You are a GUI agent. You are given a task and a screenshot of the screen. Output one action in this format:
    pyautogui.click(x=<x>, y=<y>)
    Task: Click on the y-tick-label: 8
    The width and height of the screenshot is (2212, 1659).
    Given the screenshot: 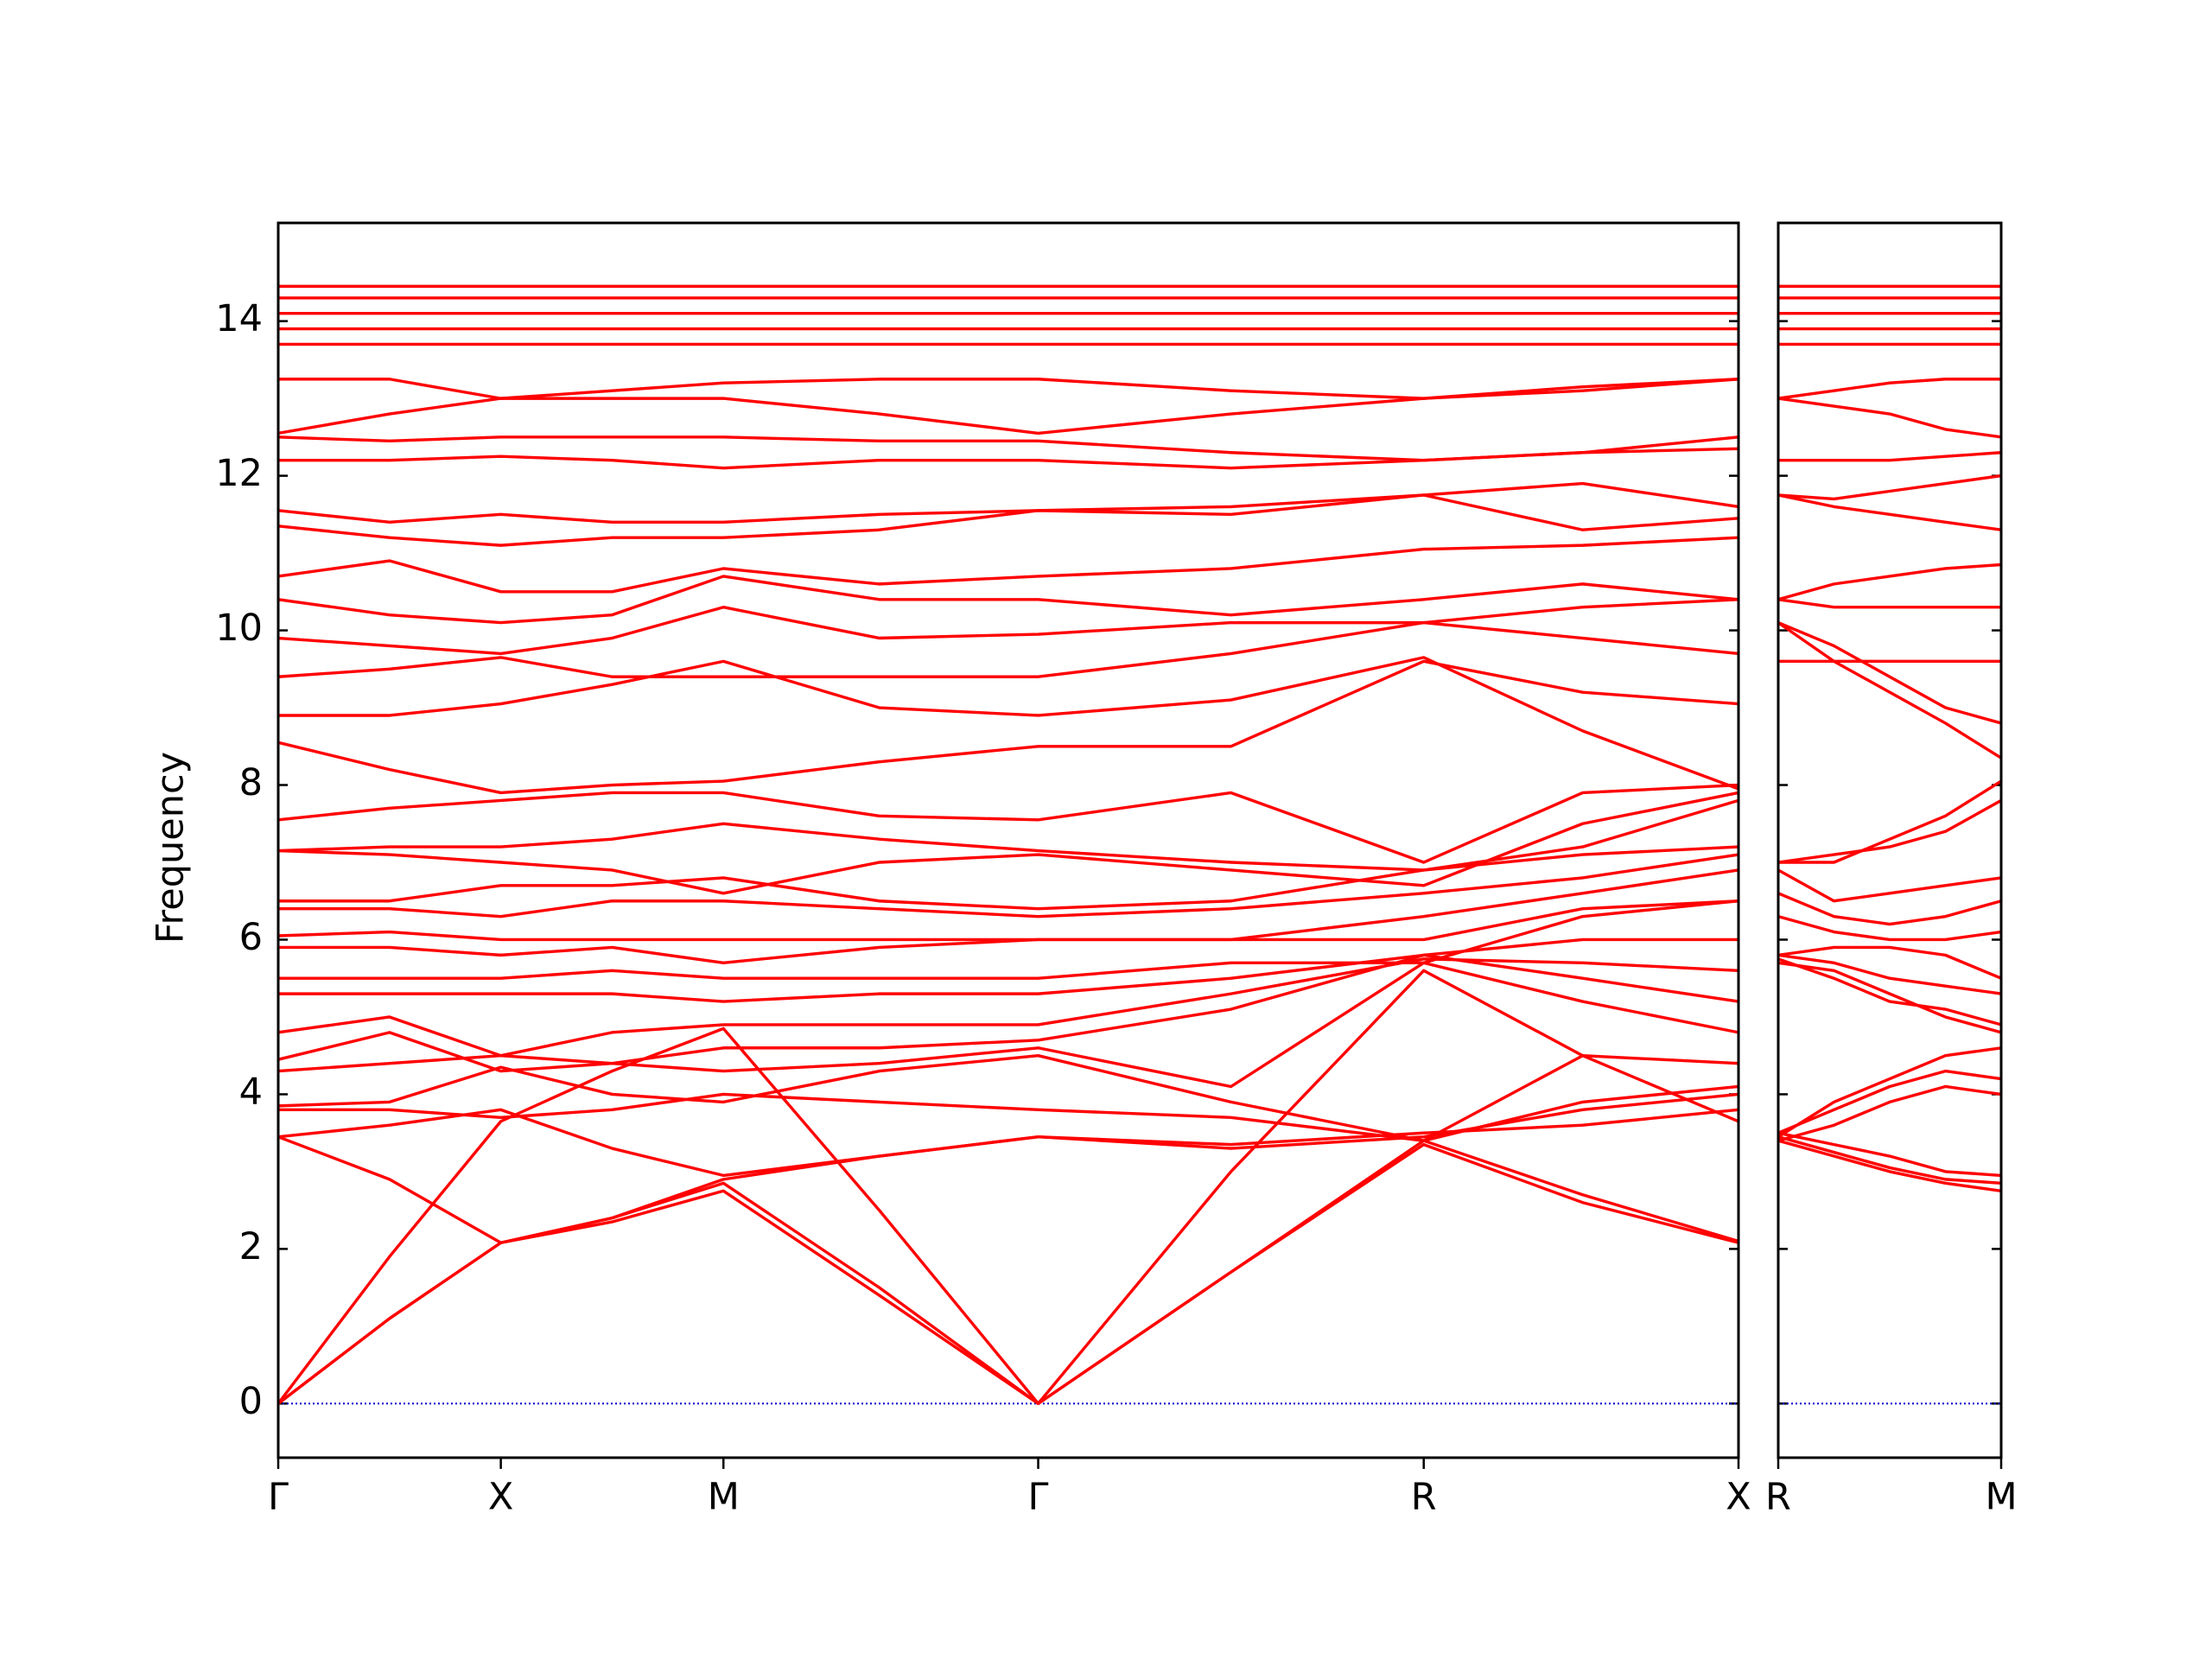 What is the action you would take?
    pyautogui.click(x=251, y=782)
    